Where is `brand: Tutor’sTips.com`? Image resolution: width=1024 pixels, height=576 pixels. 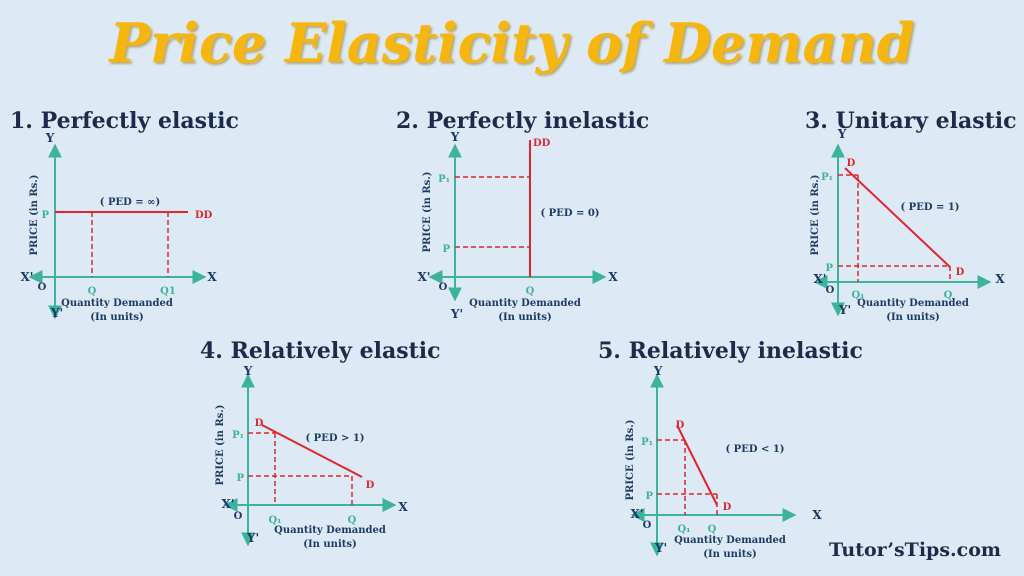 brand: Tutor’sTips.com is located at coordinates (915, 550).